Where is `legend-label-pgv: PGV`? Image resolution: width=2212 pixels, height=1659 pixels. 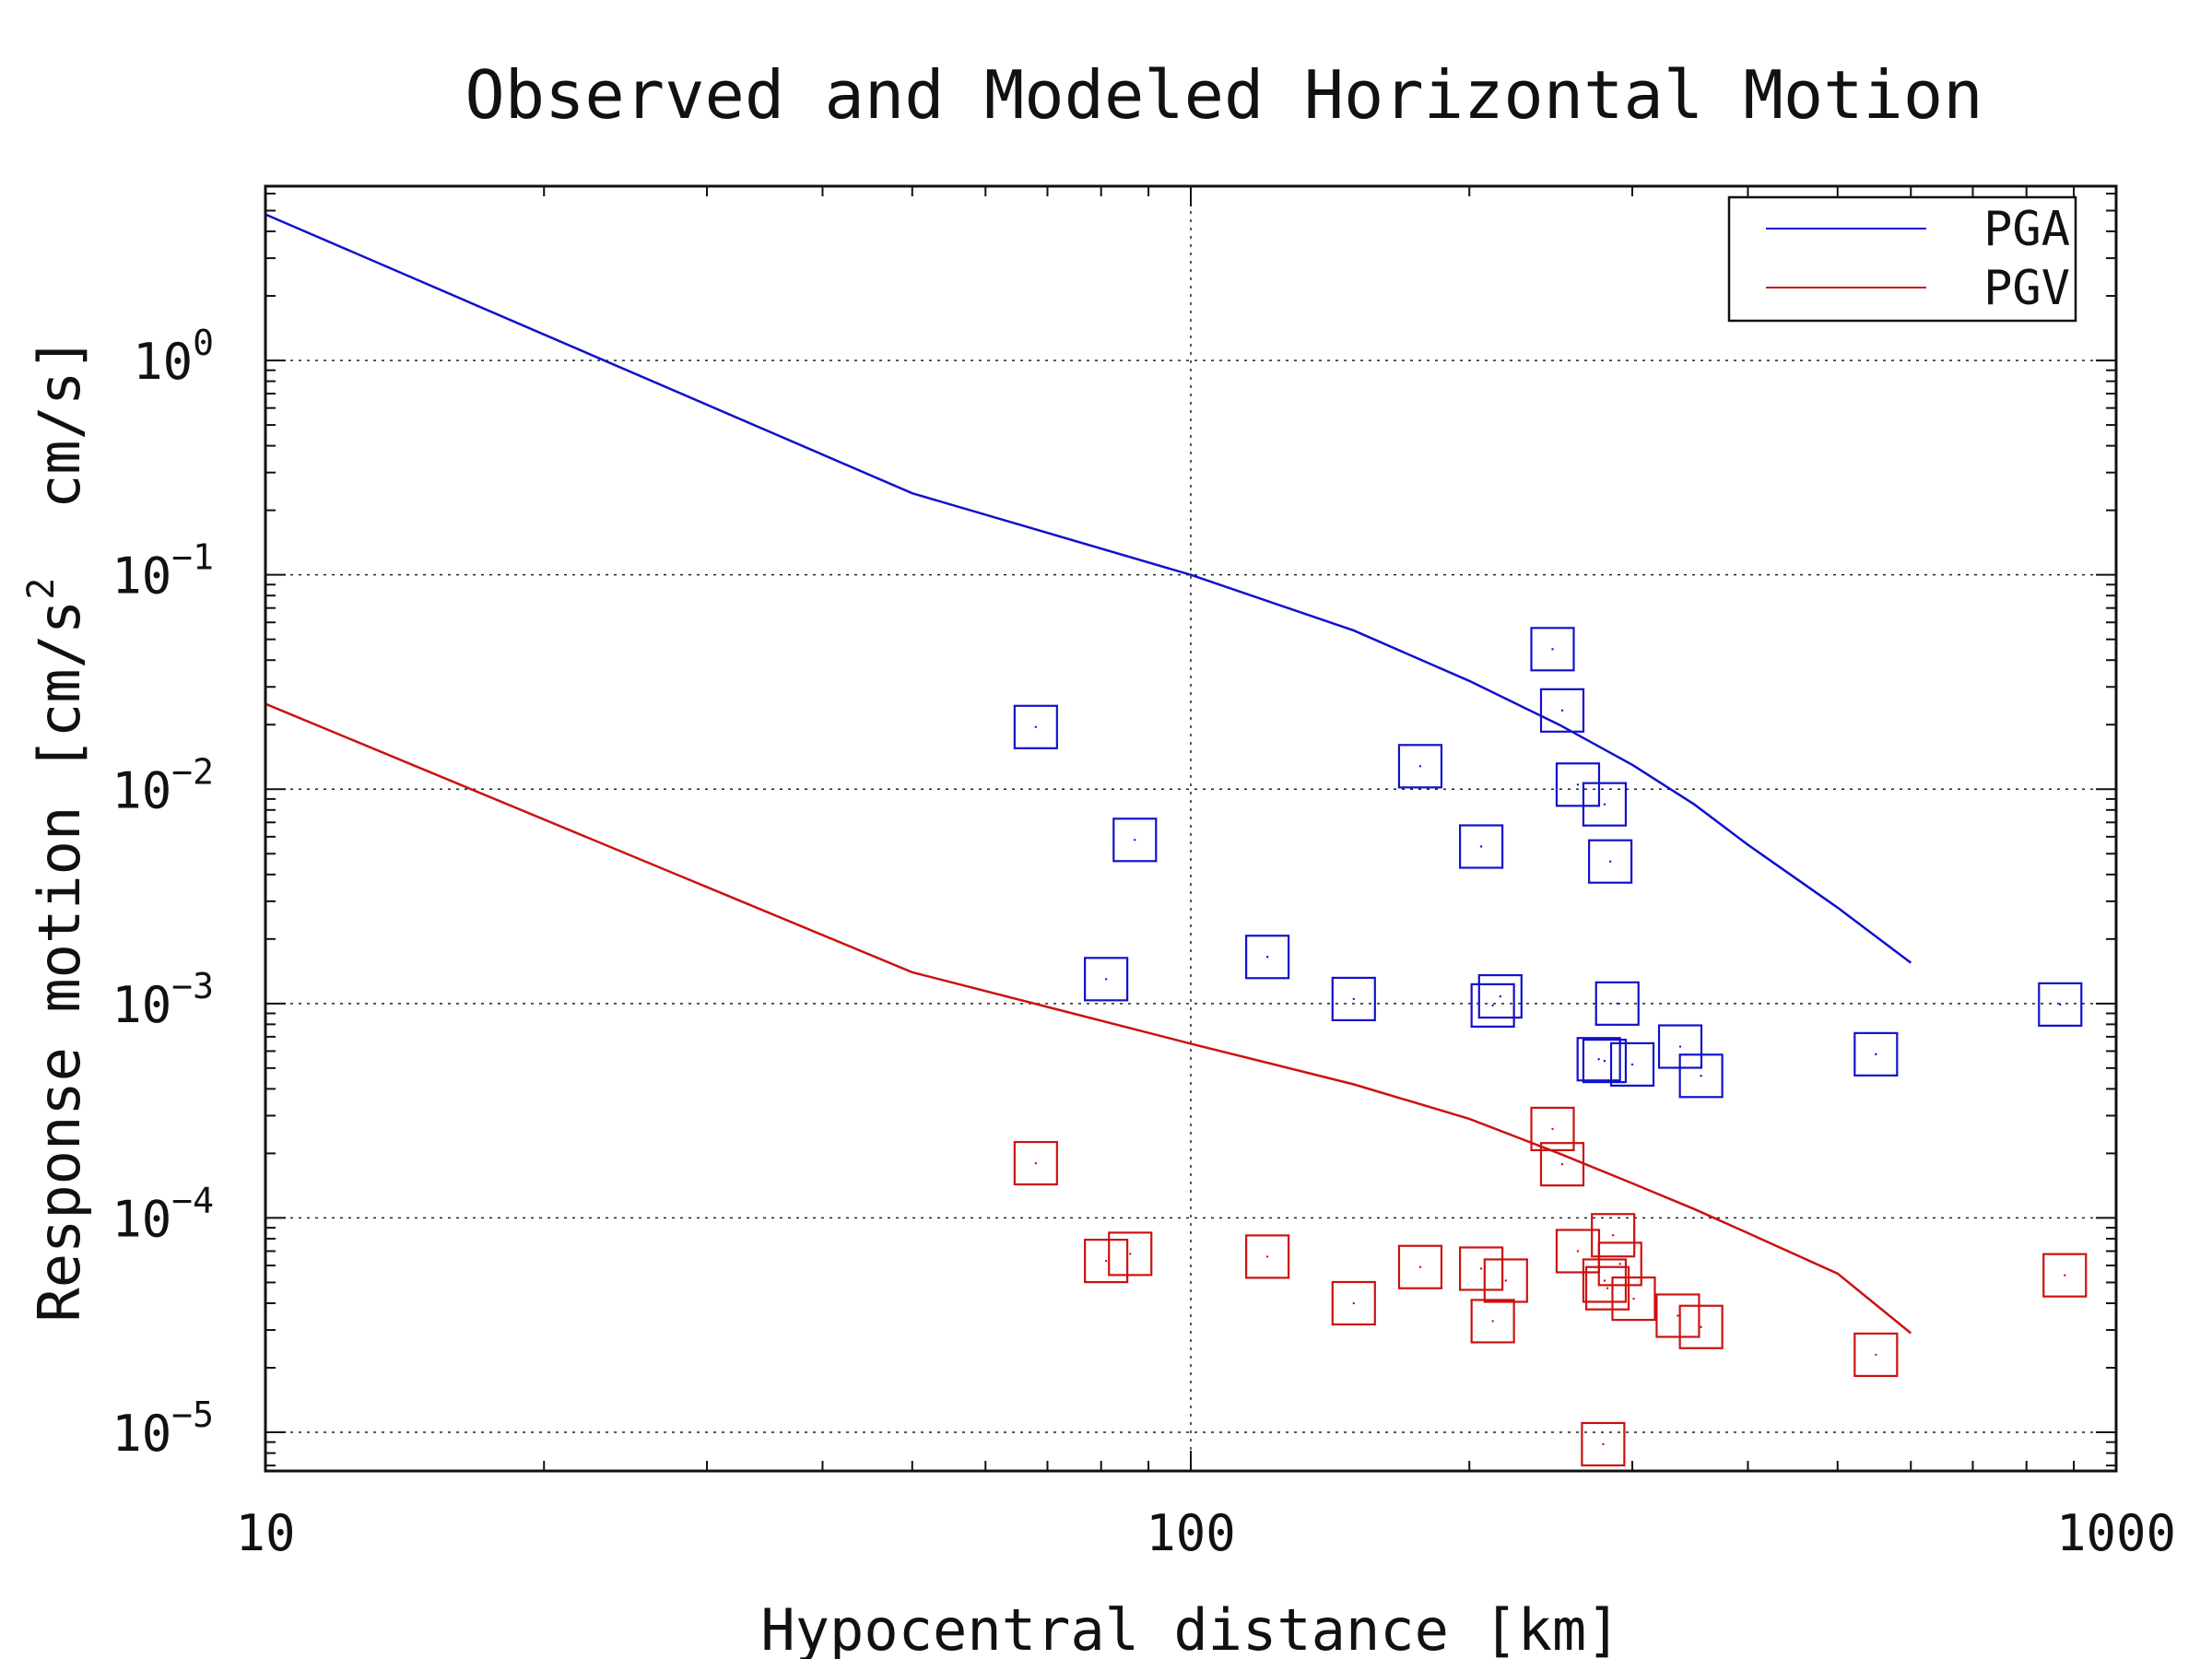
legend-label-pgv: PGV is located at coordinates (2026, 288).